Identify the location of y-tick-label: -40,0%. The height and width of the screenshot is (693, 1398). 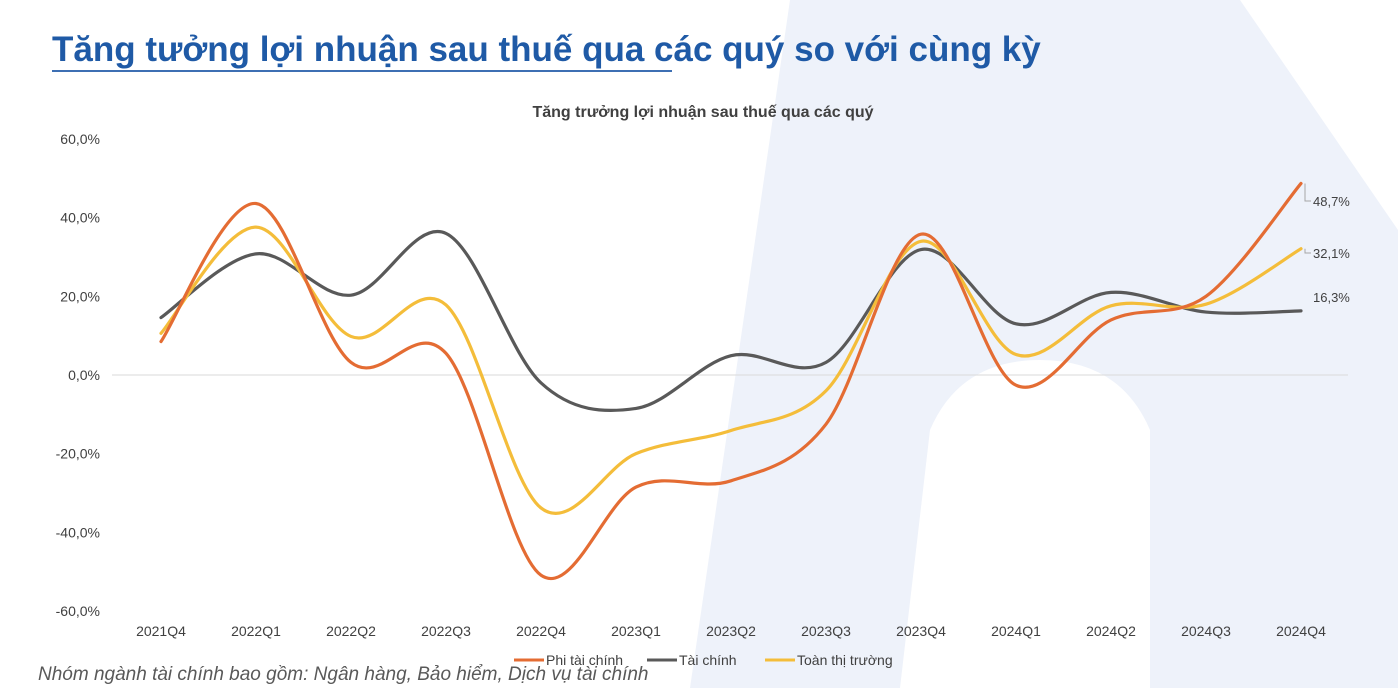
(78, 532).